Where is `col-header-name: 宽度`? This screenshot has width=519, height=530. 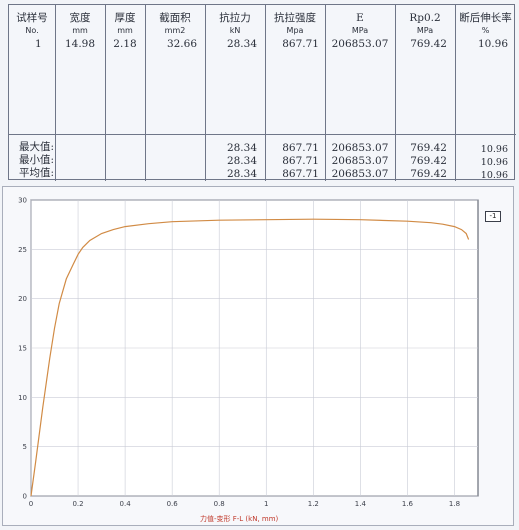 col-header-name: 宽度 is located at coordinates (80, 18).